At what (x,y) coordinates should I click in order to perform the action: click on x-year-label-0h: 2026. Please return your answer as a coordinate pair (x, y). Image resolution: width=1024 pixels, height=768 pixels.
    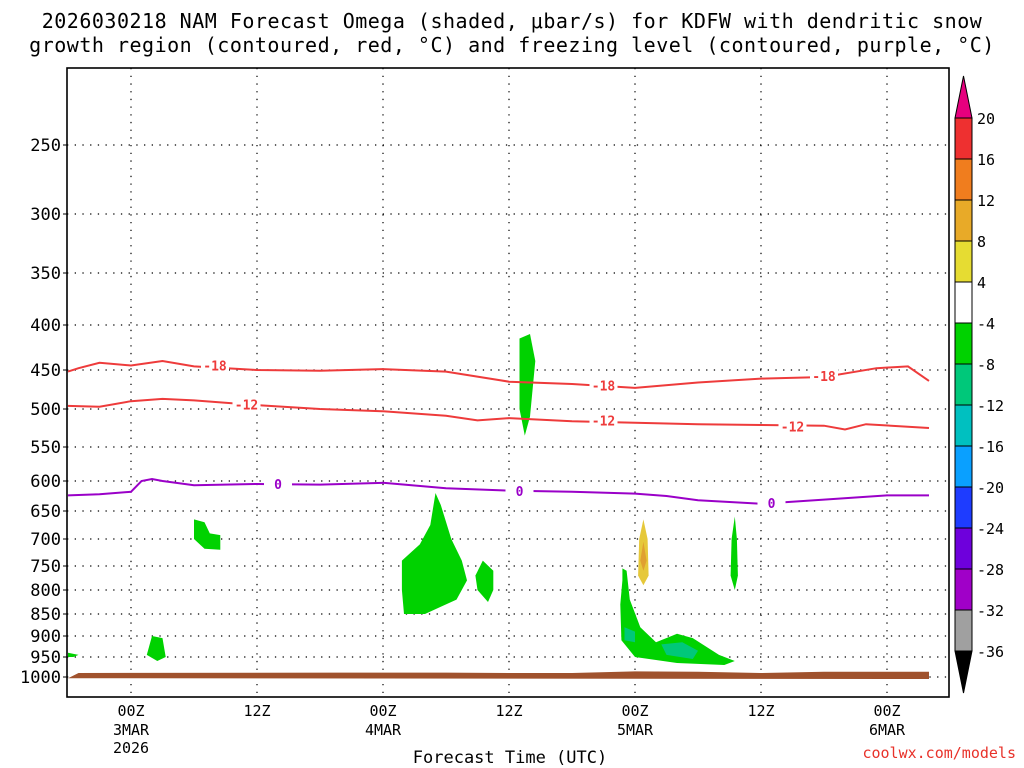
    Looking at the image, I should click on (131, 748).